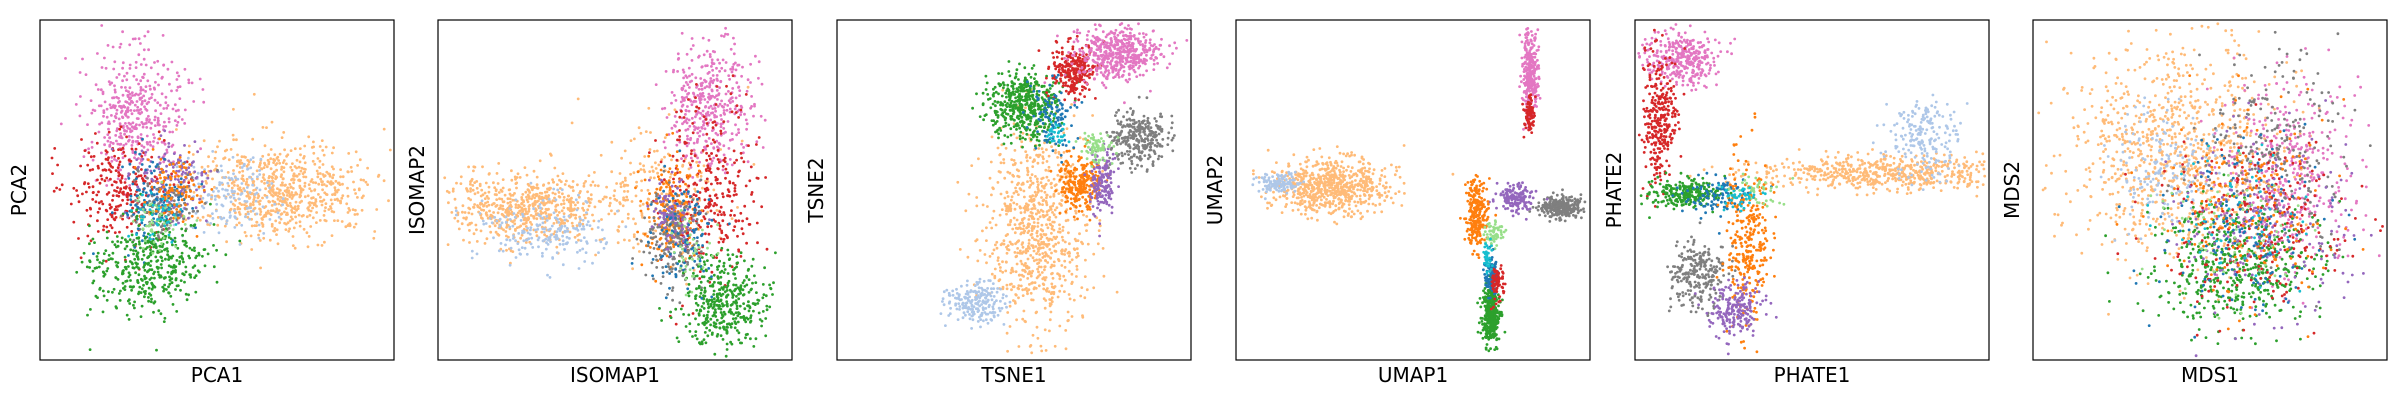 This screenshot has height=400, width=2400. Describe the element at coordinates (221, 188) in the screenshot. I see `scatter-points-group` at that location.